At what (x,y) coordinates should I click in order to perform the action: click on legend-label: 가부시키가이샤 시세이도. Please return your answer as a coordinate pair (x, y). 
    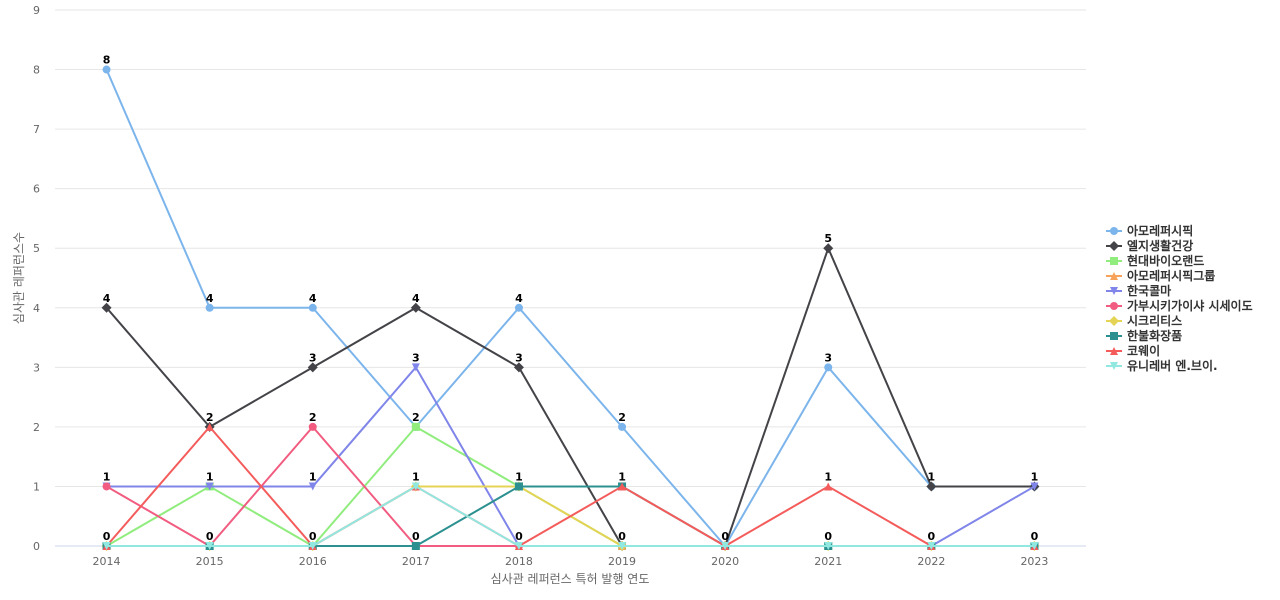
    Looking at the image, I should click on (1190, 305).